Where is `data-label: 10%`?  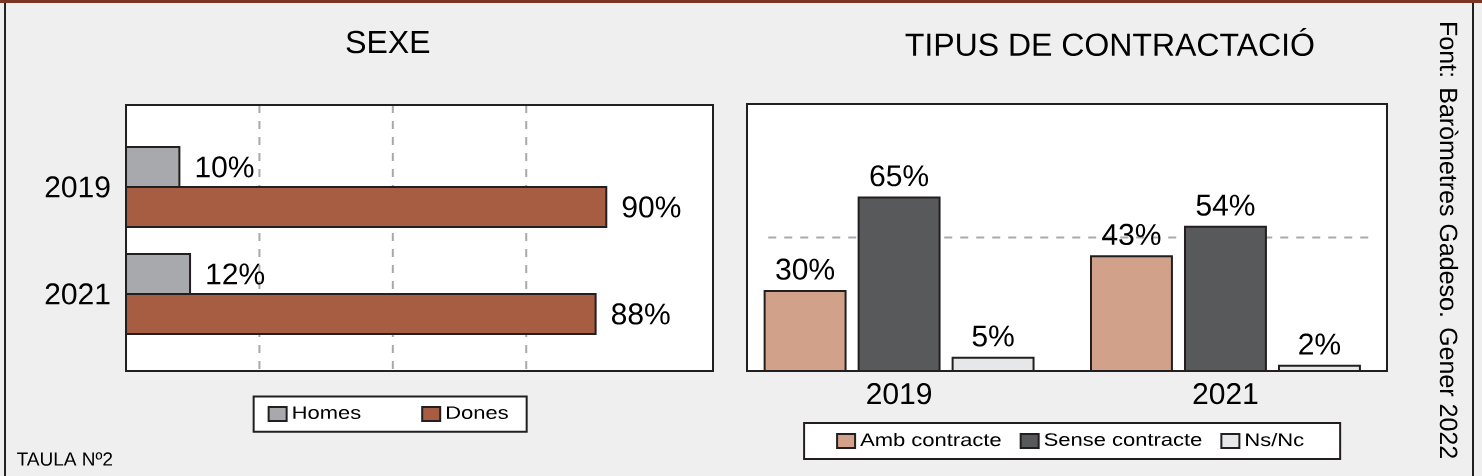 data-label: 10% is located at coordinates (225, 167).